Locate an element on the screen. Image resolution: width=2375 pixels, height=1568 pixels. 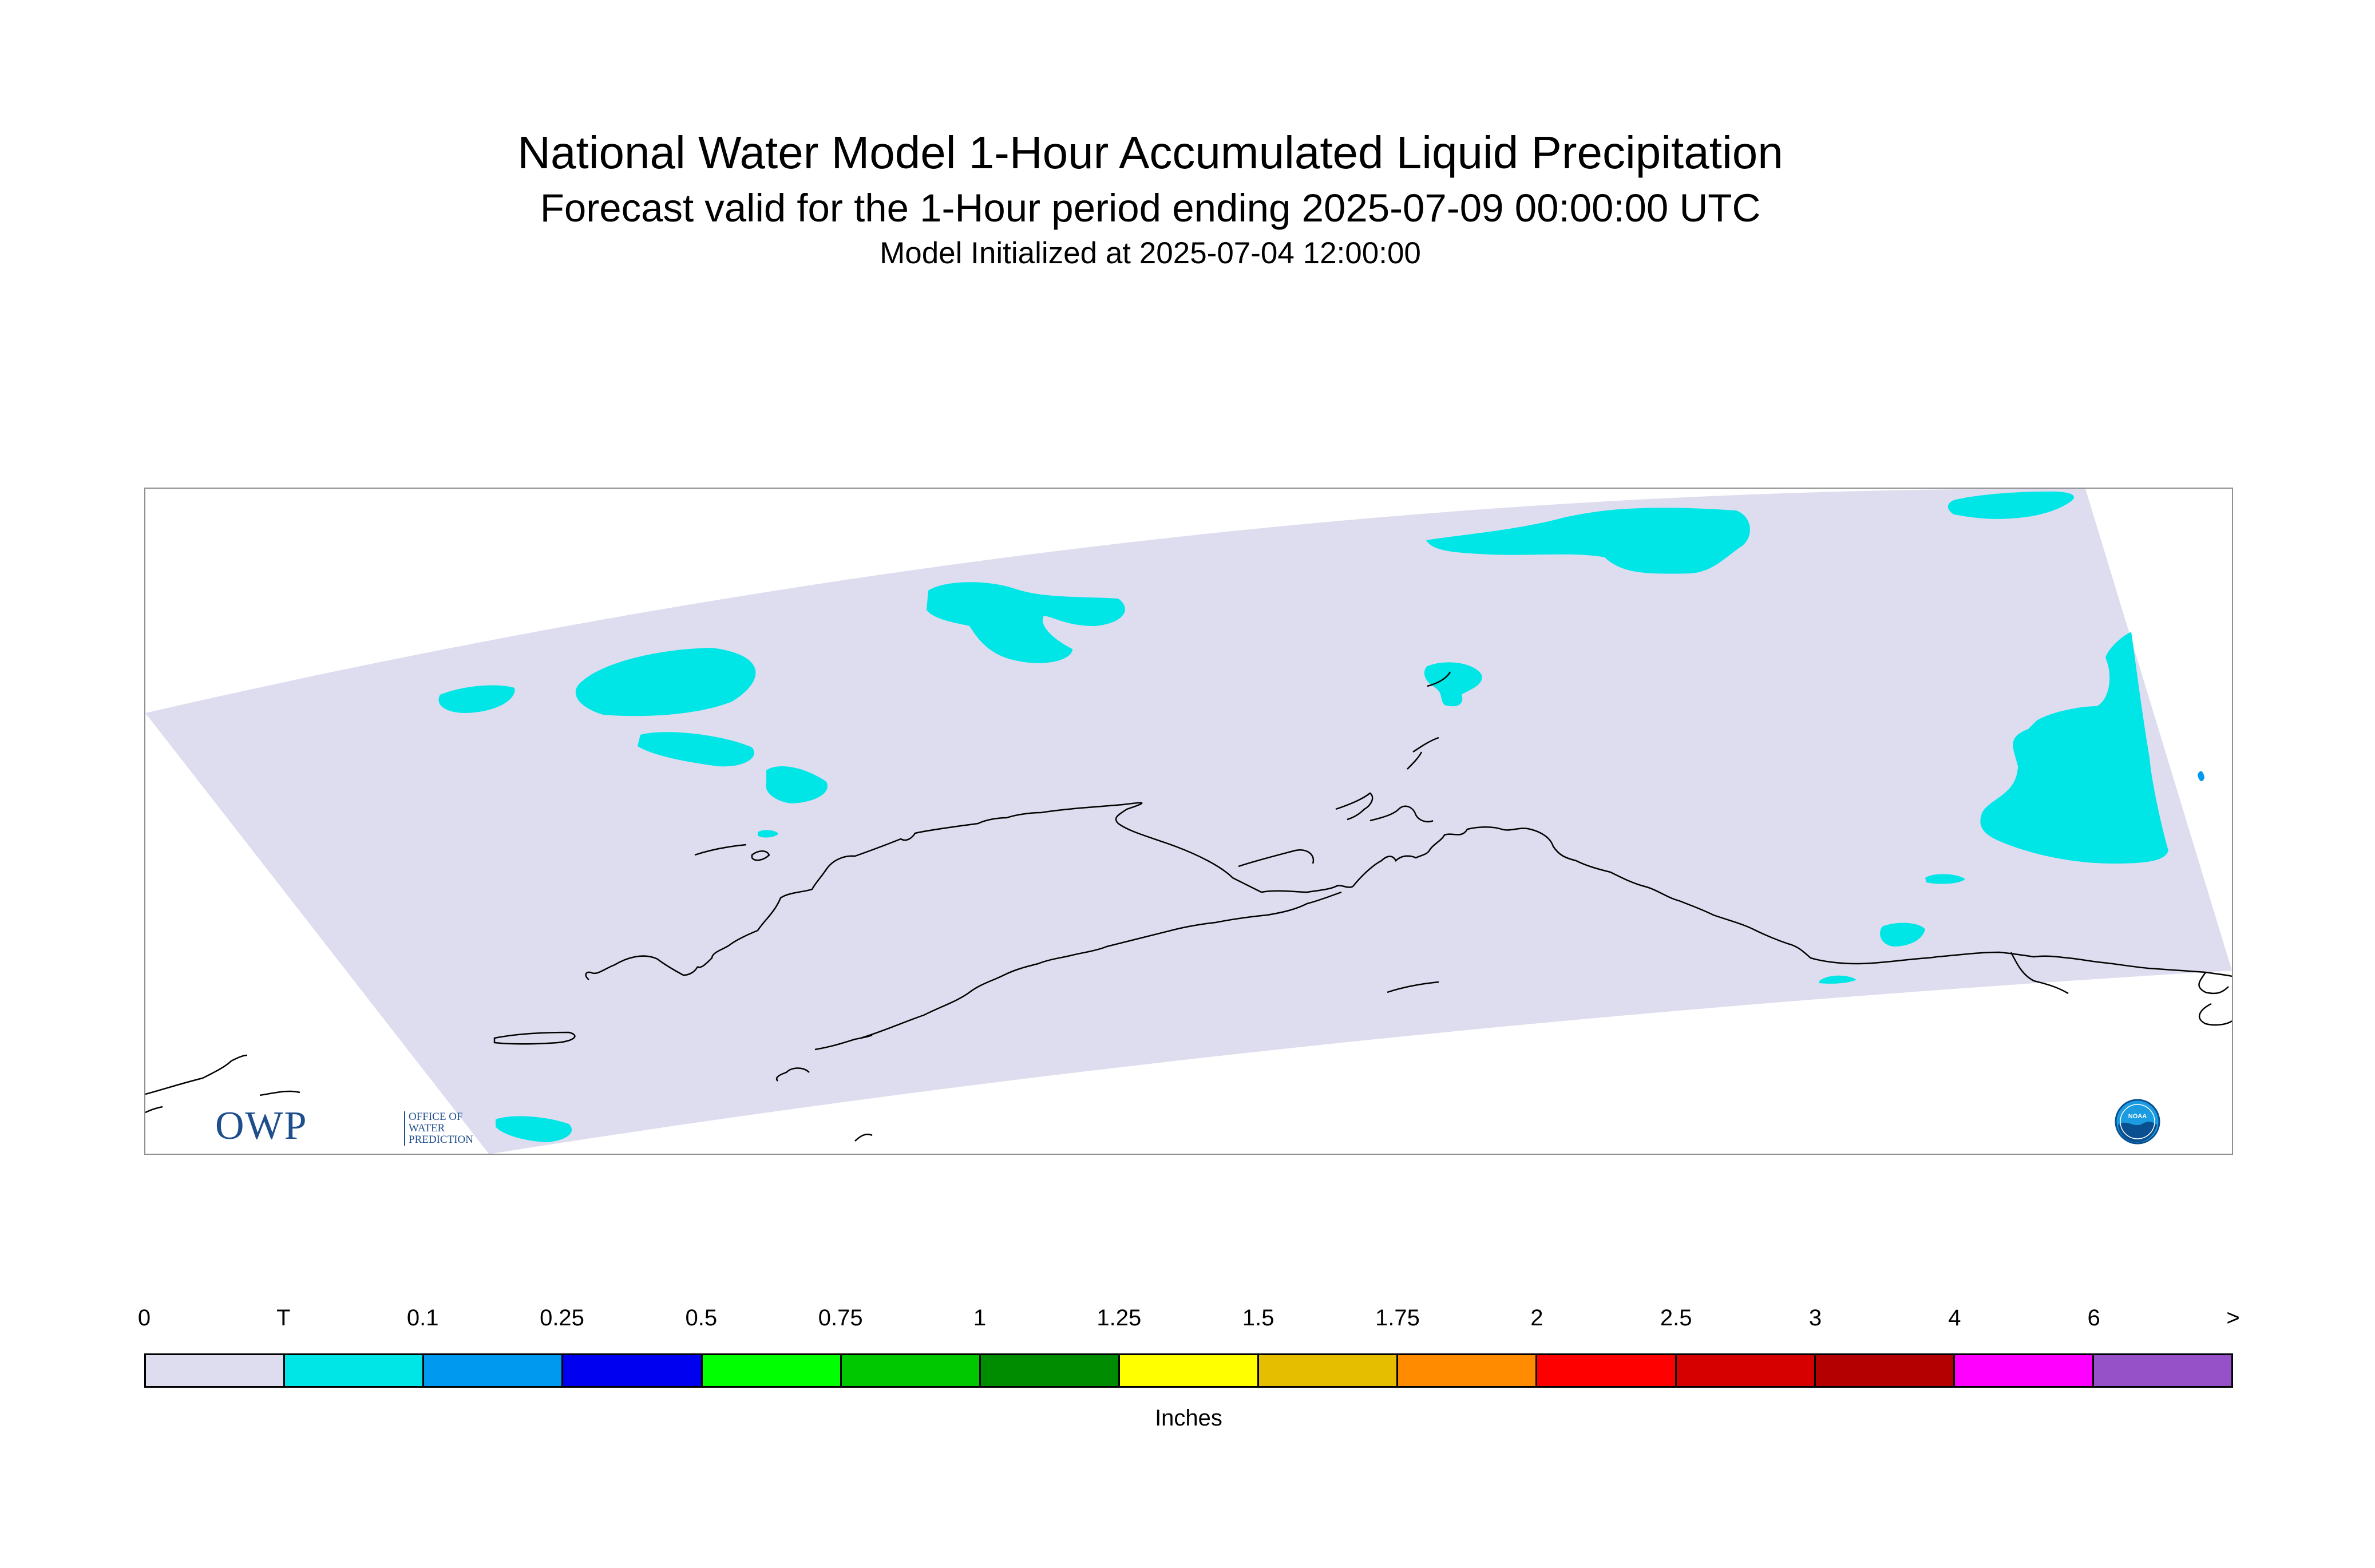
noaa-logo: NOAA is located at coordinates (2137, 1122).